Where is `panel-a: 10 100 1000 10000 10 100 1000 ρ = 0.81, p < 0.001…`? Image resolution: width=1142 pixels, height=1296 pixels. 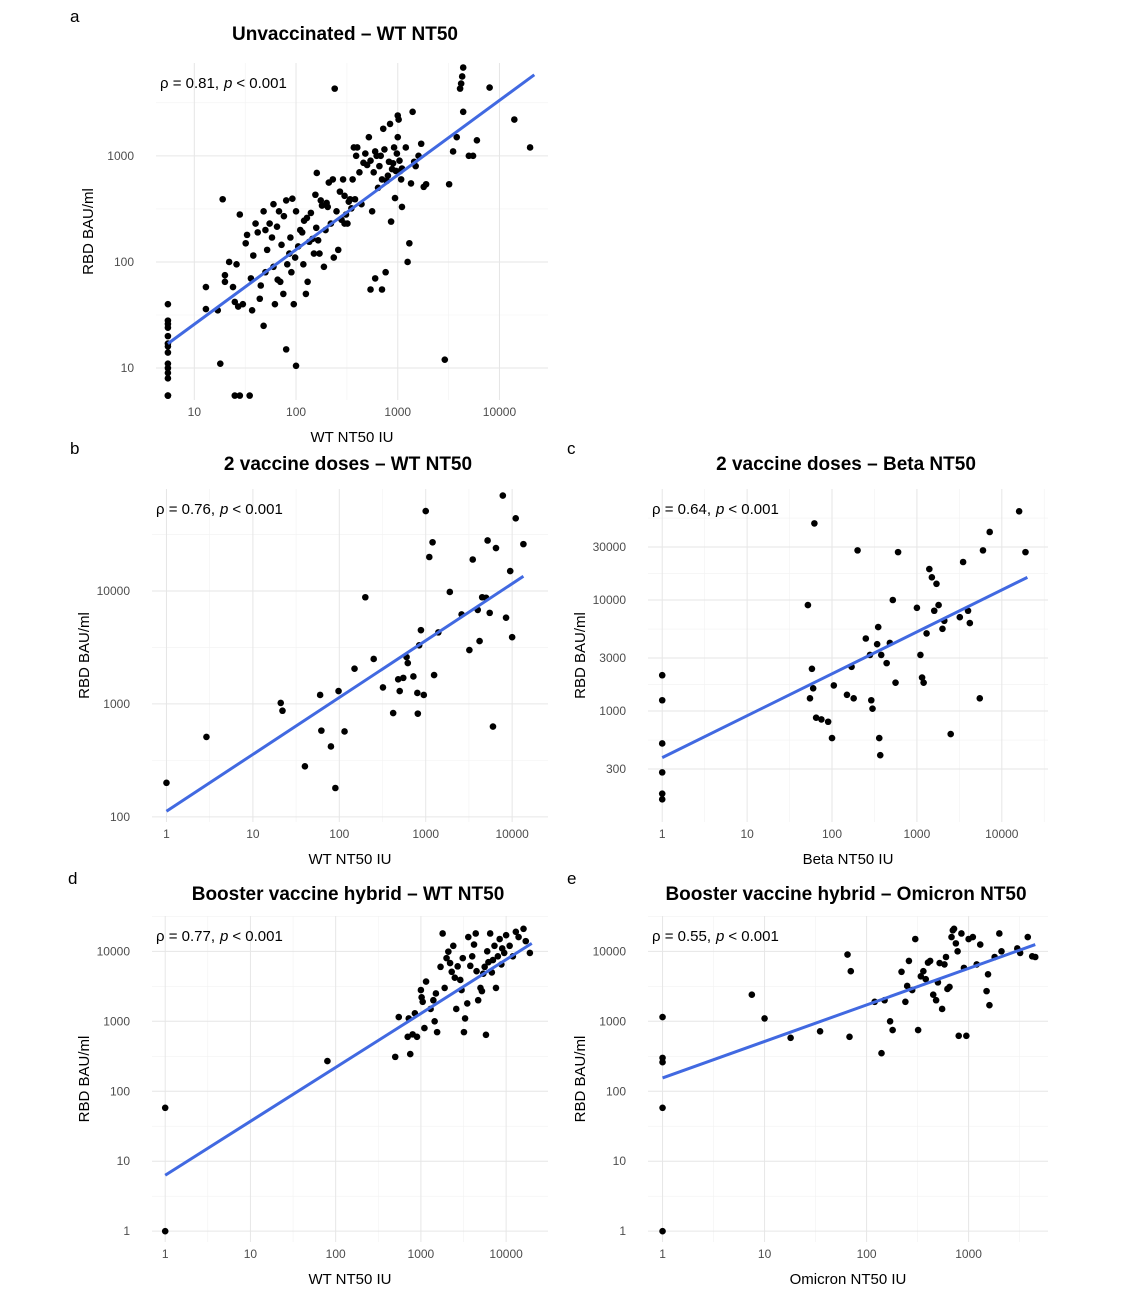 panel-a: 10 100 1000 10000 10 100 1000 ρ = 0.81, p < 0.001… is located at coordinates (309, 226).